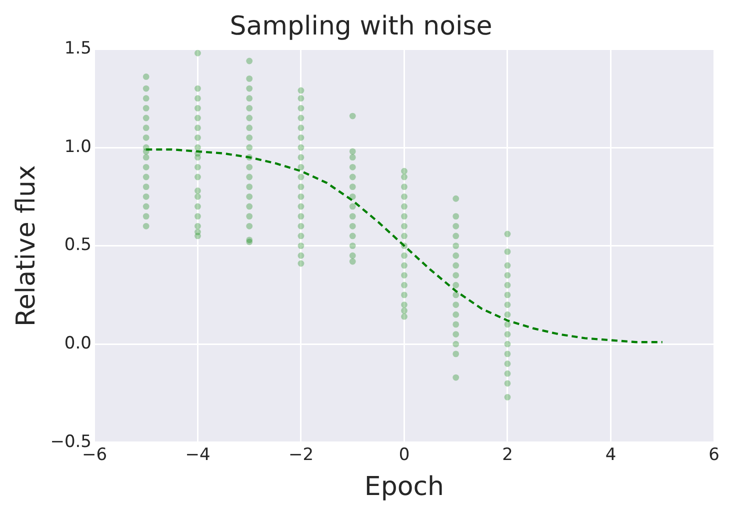  Describe the element at coordinates (404, 487) in the screenshot. I see `x-axis-title: Epoch` at that location.